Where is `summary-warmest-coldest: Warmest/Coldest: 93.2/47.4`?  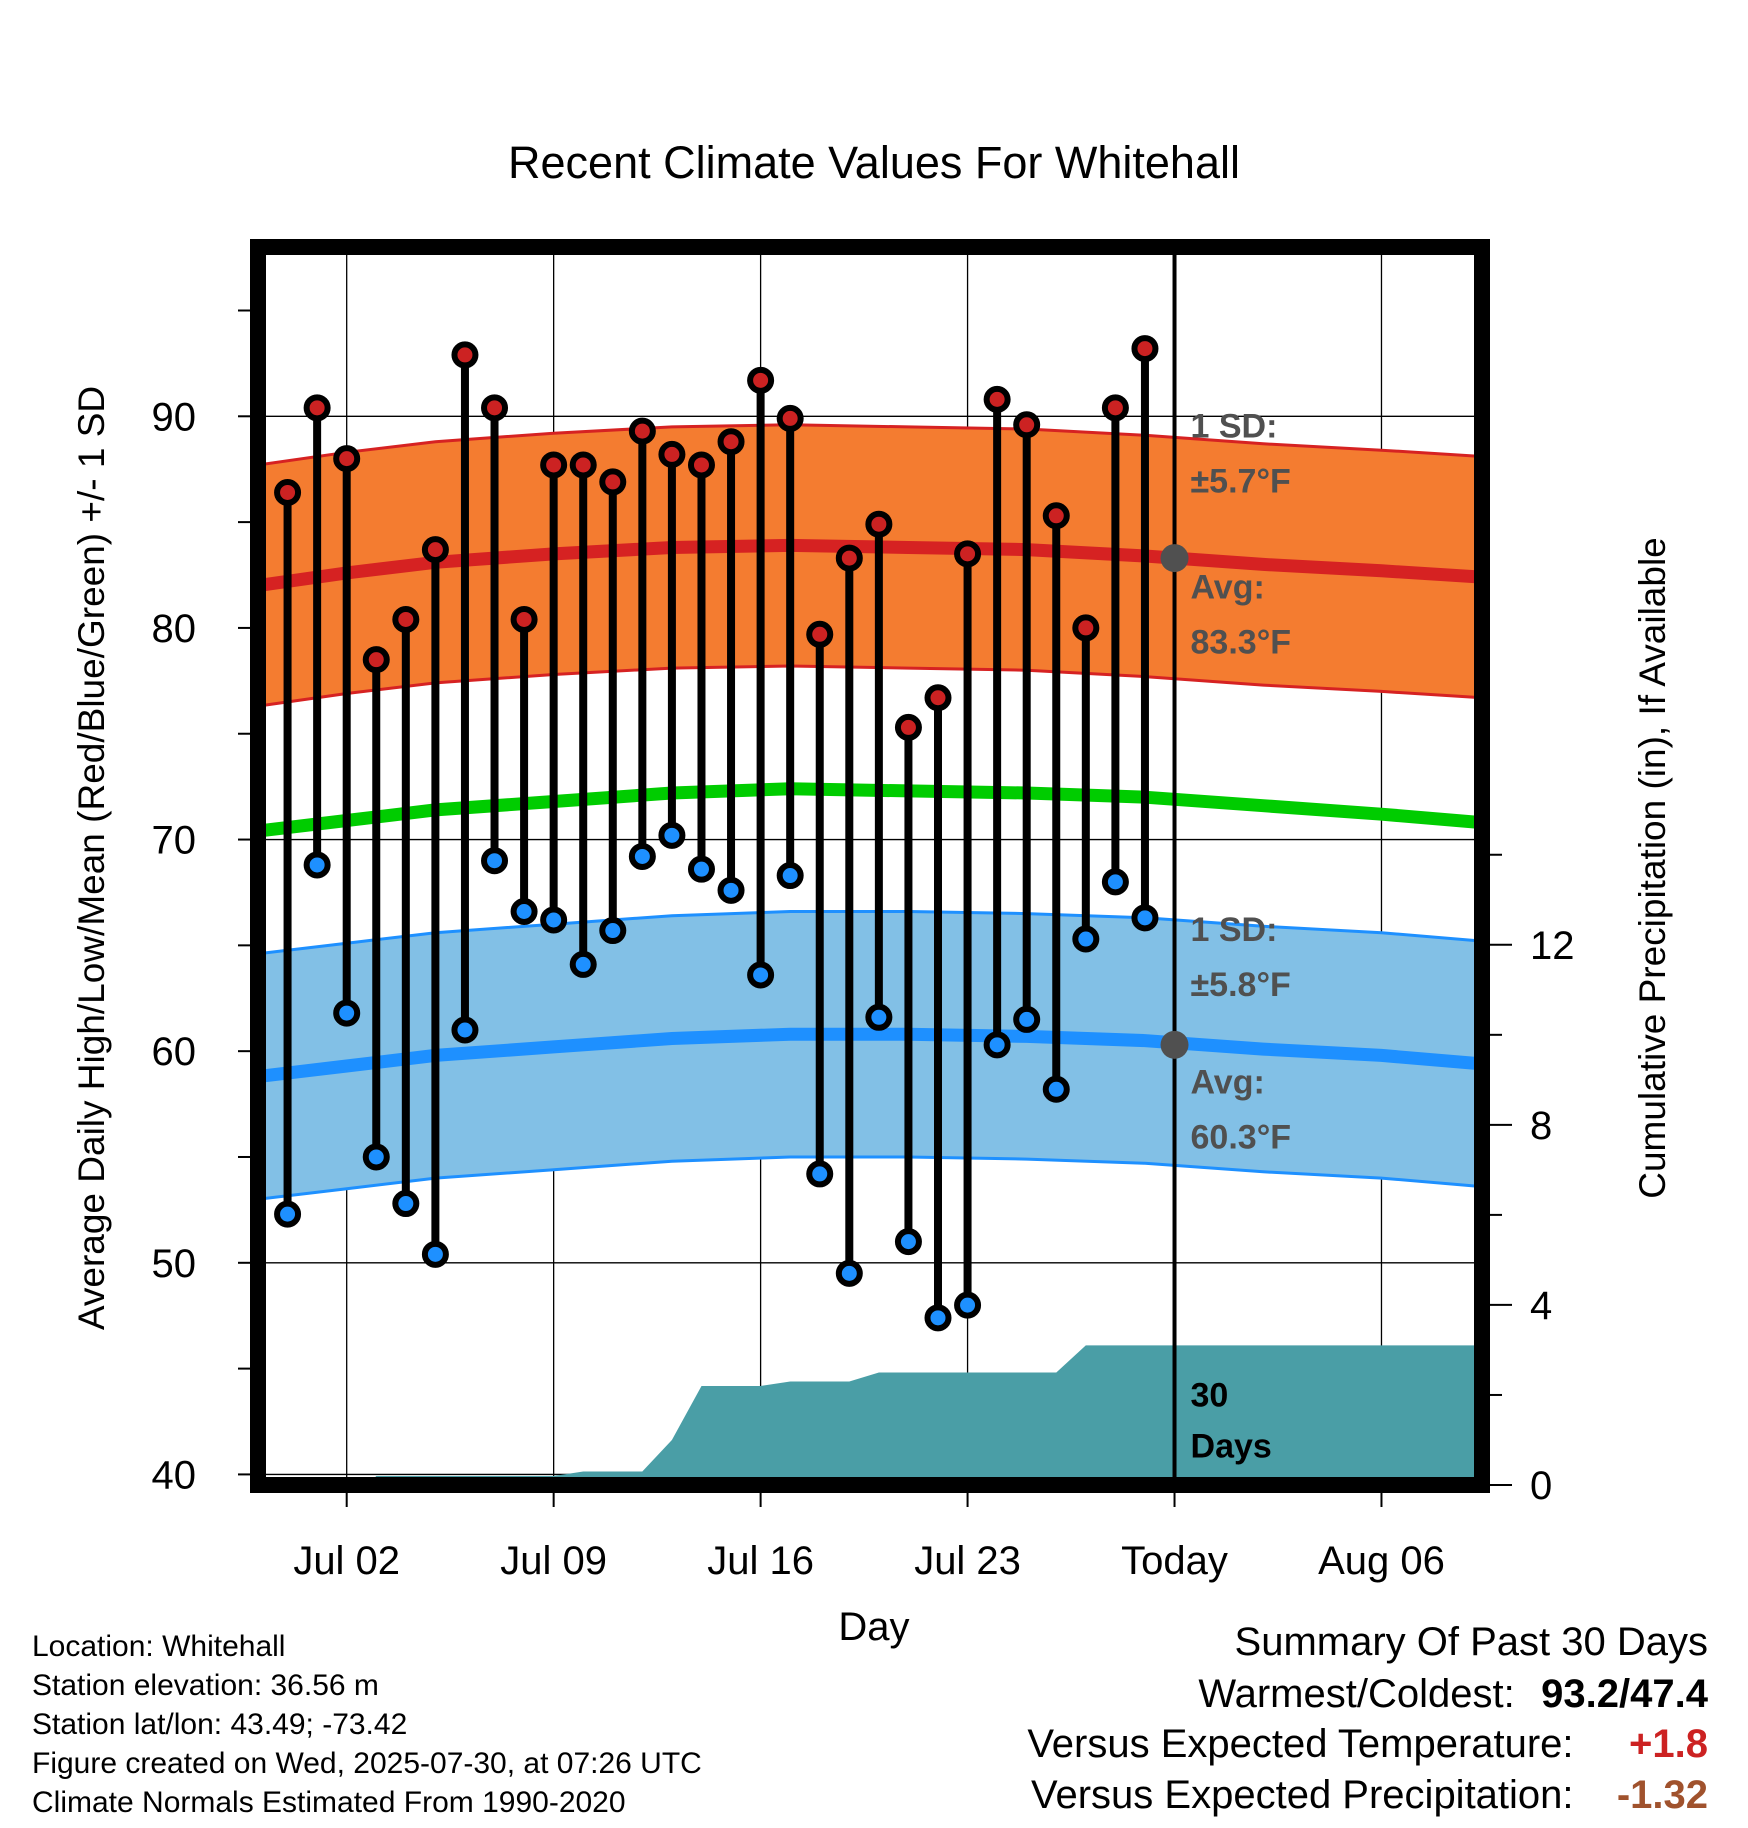
summary-warmest-coldest: Warmest/Coldest: 93.2/47.4 is located at coordinates (1453, 1694).